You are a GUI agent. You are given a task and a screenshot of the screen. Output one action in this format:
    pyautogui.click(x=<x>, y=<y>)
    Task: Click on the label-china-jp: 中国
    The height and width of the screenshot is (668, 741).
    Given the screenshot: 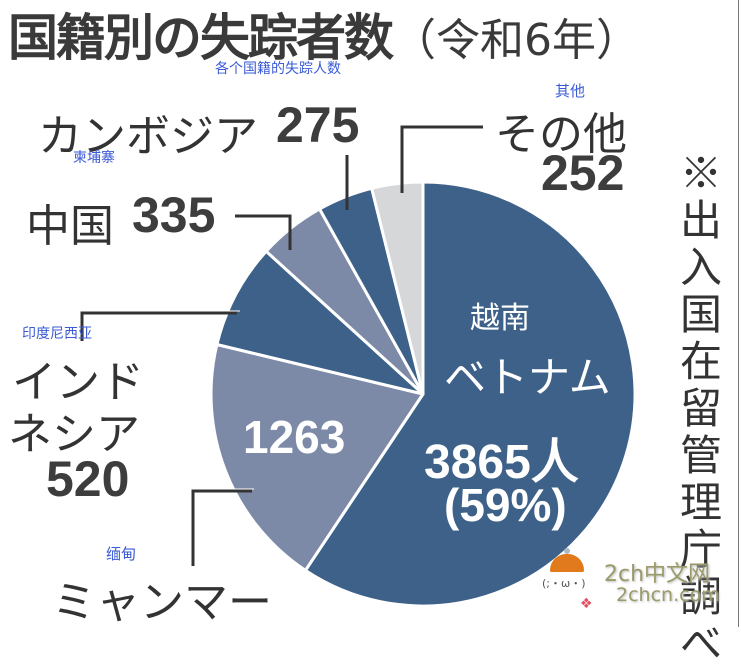 What is the action you would take?
    pyautogui.click(x=70, y=226)
    